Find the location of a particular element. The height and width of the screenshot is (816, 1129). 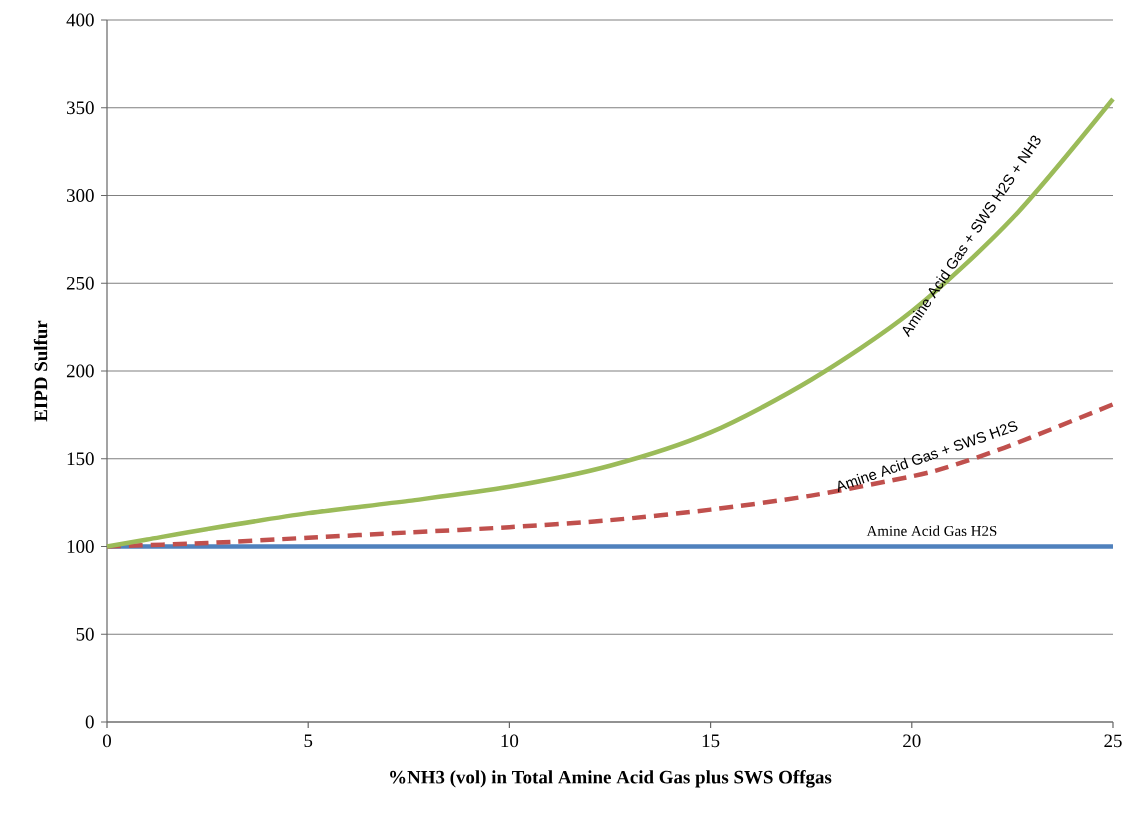

text: Amine Acid Gas + SWS H2S is located at coordinates (927, 457).